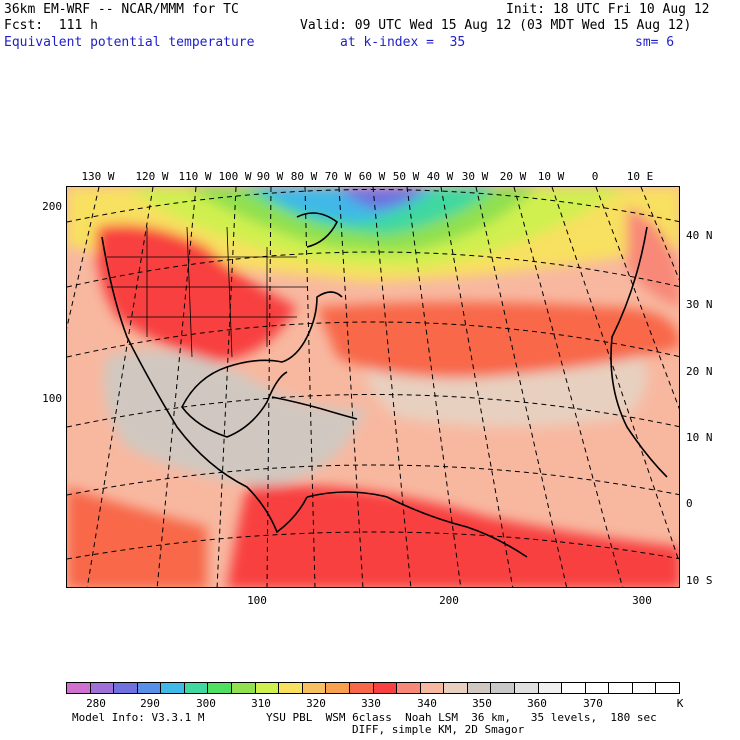 Image resolution: width=740 pixels, height=740 pixels. I want to click on lon-label: 60 W, so click(372, 176).